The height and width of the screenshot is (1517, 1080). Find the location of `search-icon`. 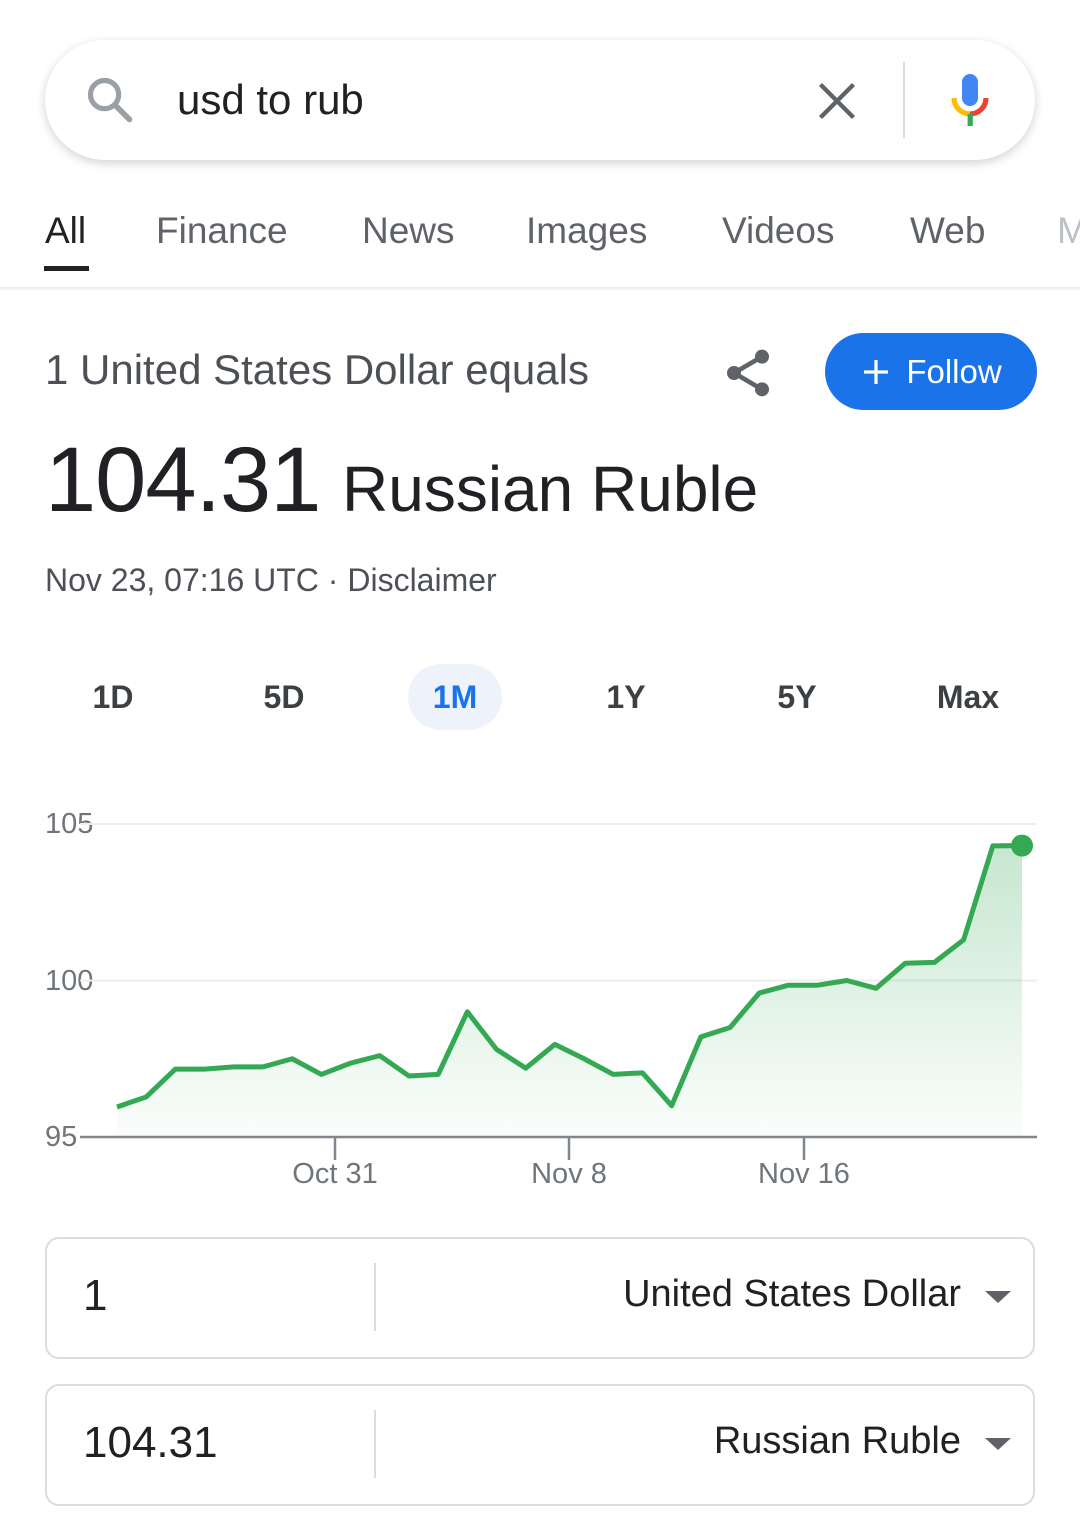

search-icon is located at coordinates (110, 100).